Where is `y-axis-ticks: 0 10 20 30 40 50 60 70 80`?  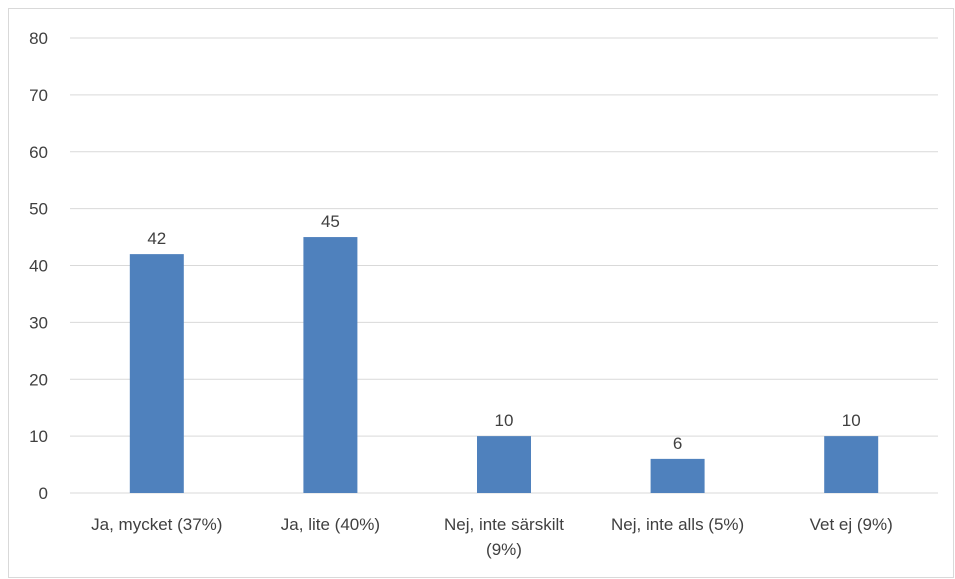
y-axis-ticks: 0 10 20 30 40 50 60 70 80 is located at coordinates (38, 266).